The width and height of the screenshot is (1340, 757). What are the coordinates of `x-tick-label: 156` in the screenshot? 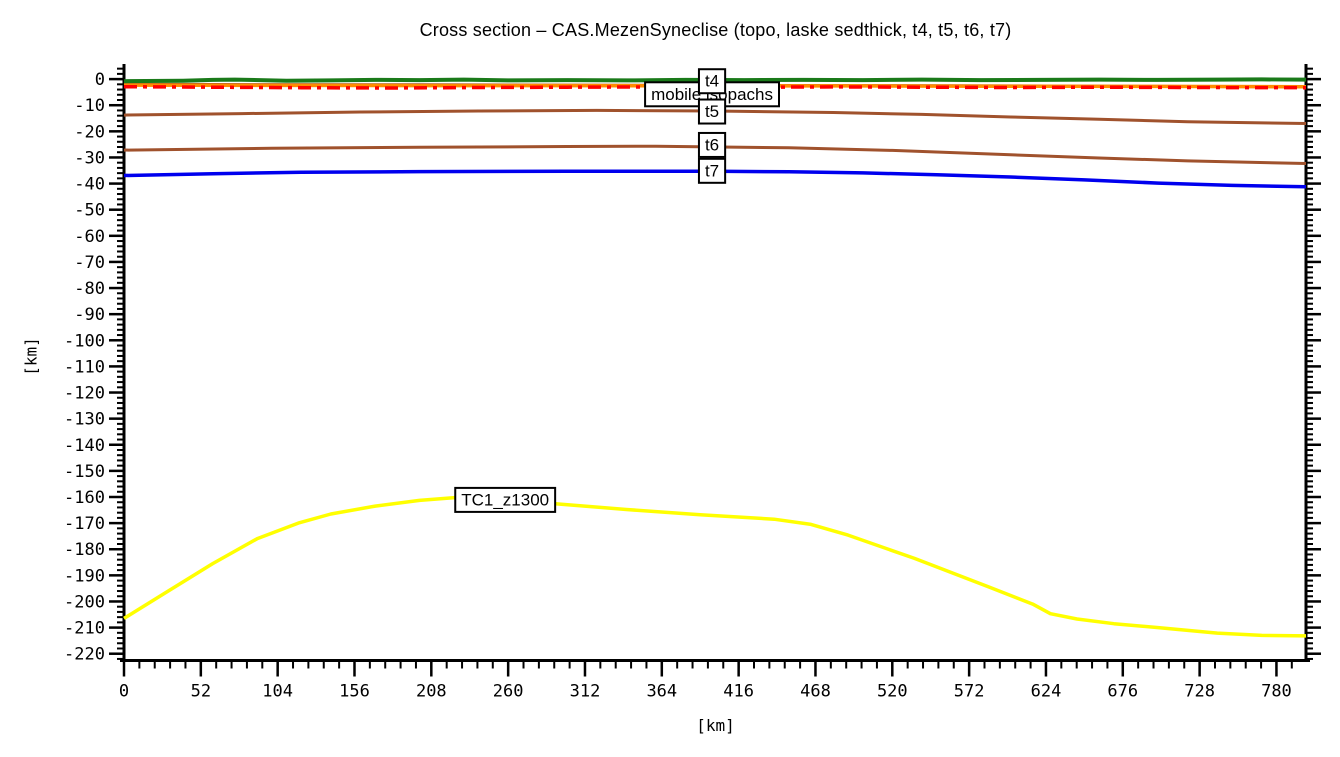 It's located at (354, 692).